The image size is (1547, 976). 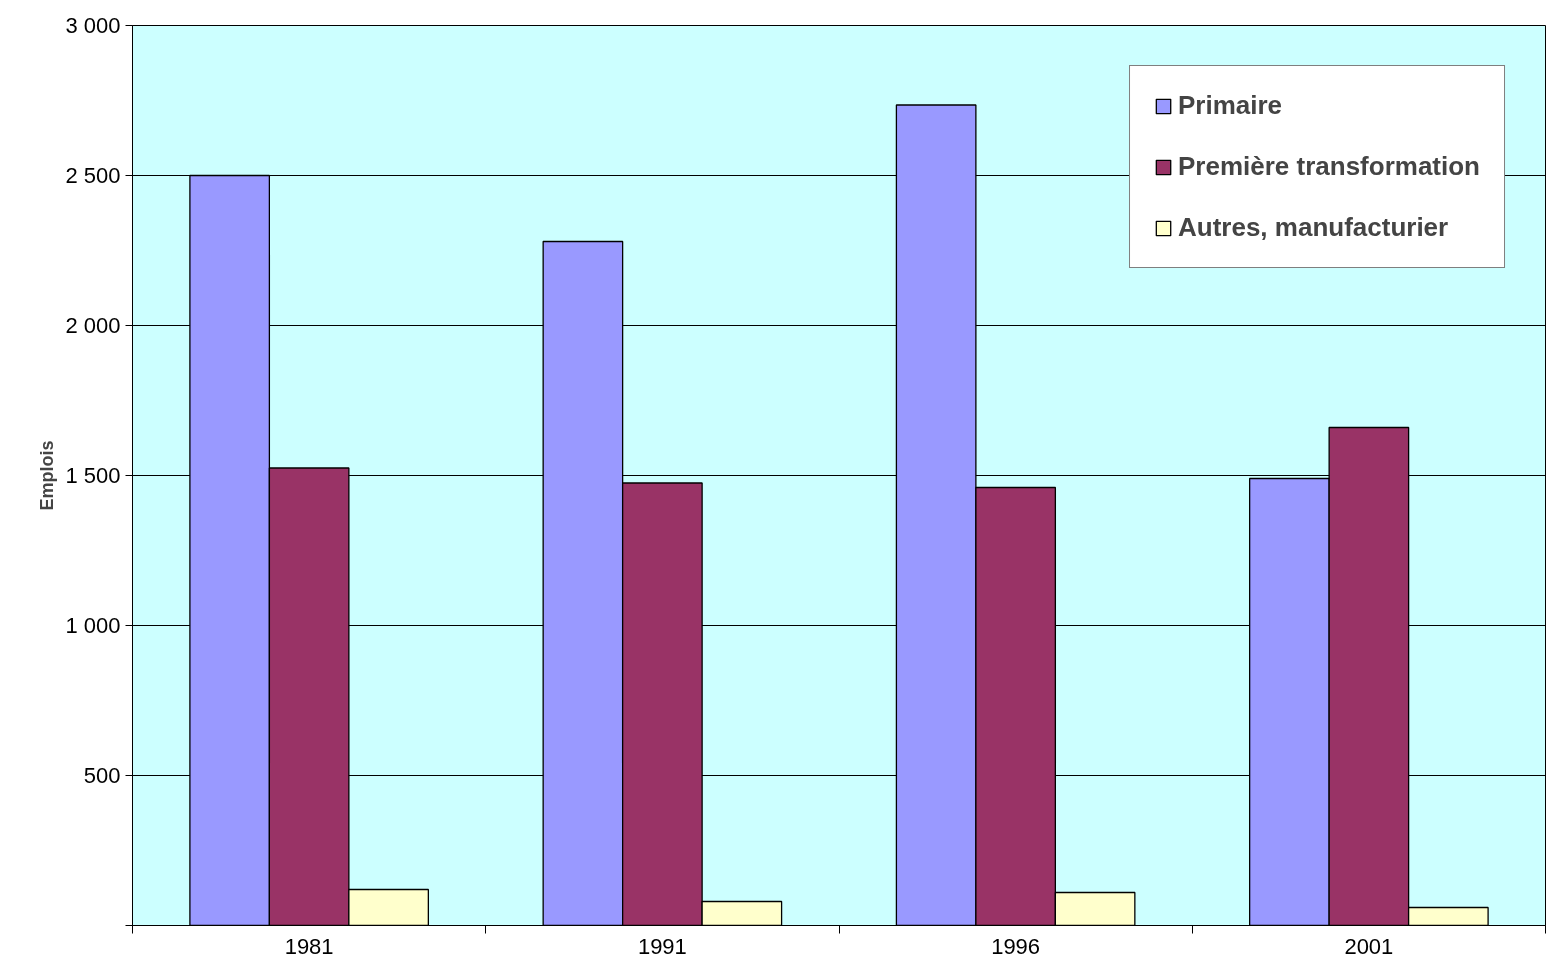 What do you see at coordinates (1369, 946) in the screenshot?
I see `x-tick-label: 2001` at bounding box center [1369, 946].